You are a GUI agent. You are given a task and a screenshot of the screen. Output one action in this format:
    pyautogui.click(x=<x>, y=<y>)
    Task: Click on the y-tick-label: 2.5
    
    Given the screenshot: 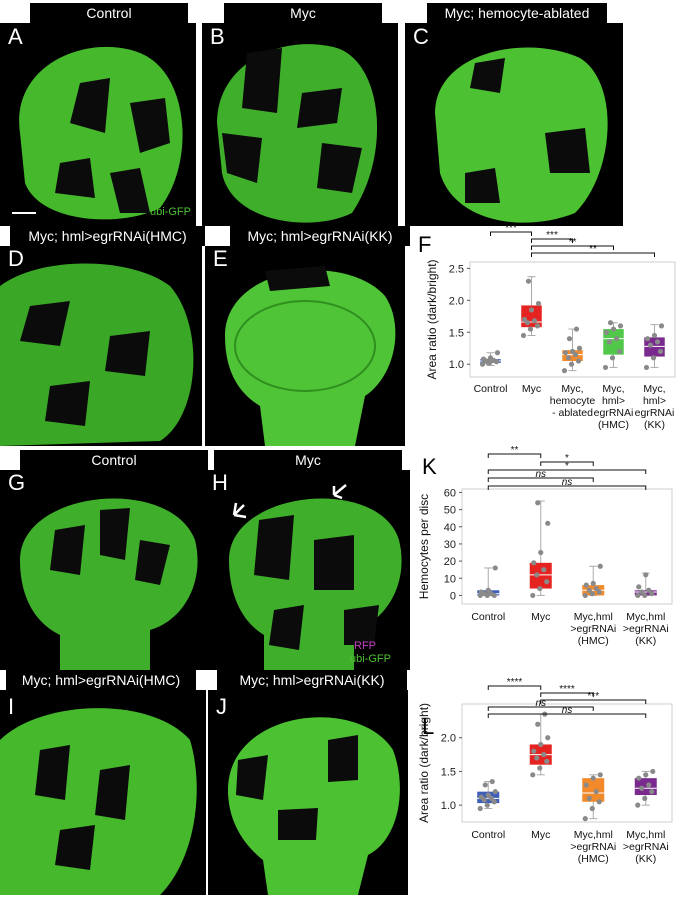 What is the action you would take?
    pyautogui.click(x=456, y=269)
    